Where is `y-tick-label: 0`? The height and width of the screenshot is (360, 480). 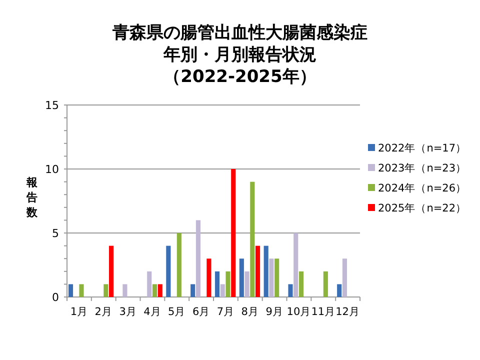 y-tick-label: 0 is located at coordinates (55, 297).